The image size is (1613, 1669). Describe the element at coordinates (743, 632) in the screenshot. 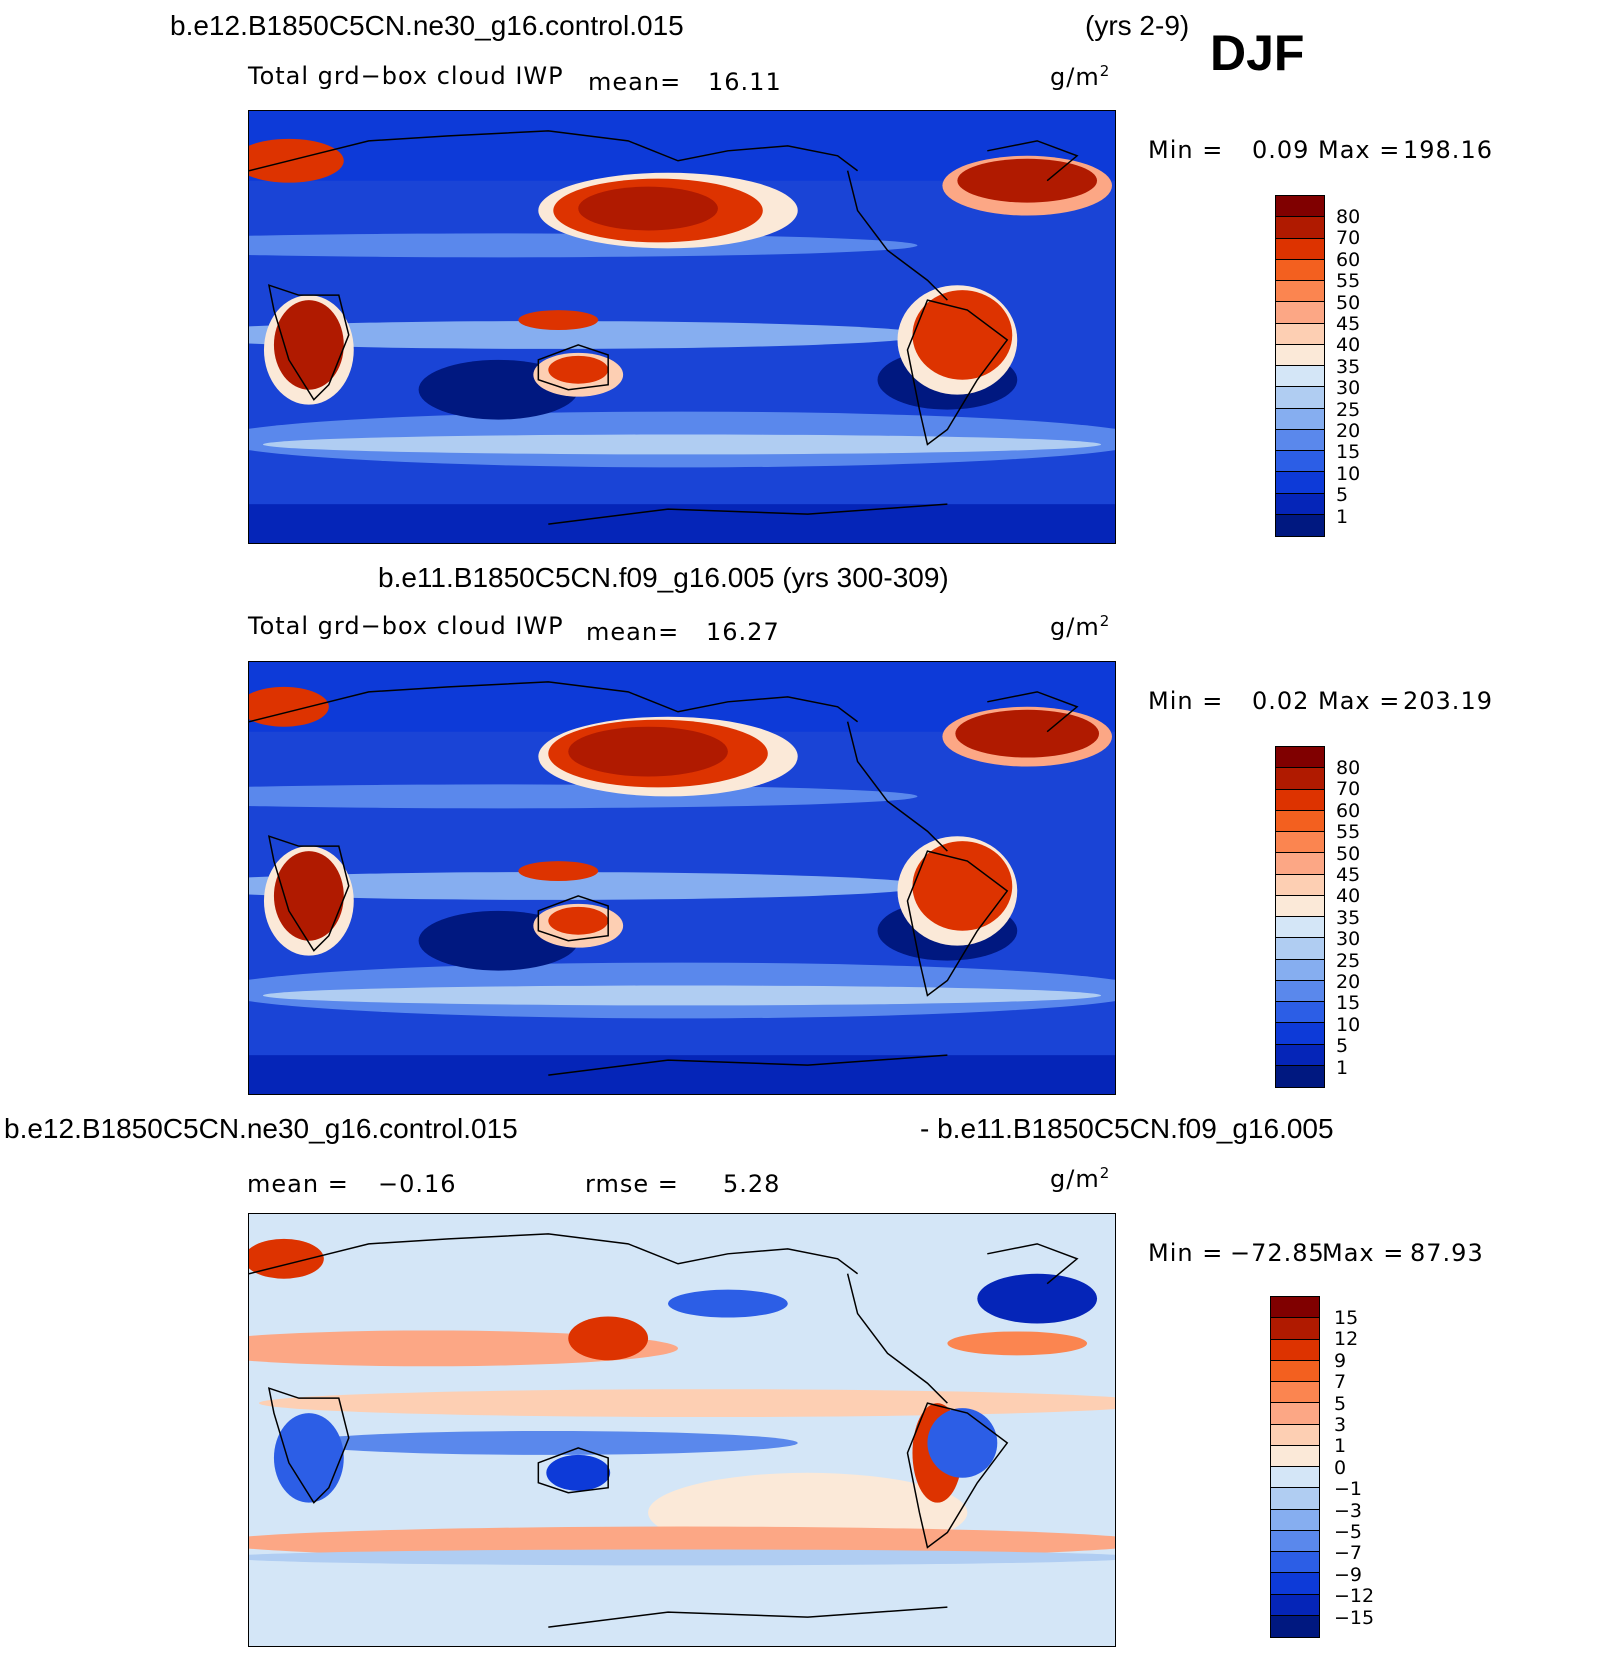

I see `panel2-mean-value: 16.27` at that location.